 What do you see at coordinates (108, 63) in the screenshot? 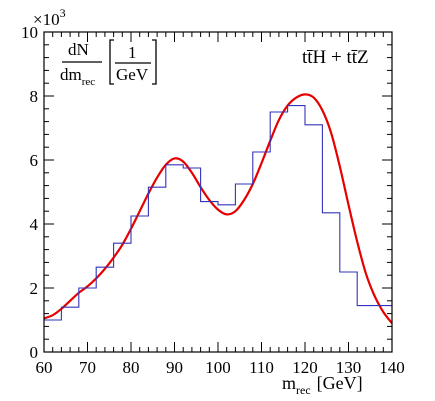
I see `y-axis-label: dN dmrec 1 GeV` at bounding box center [108, 63].